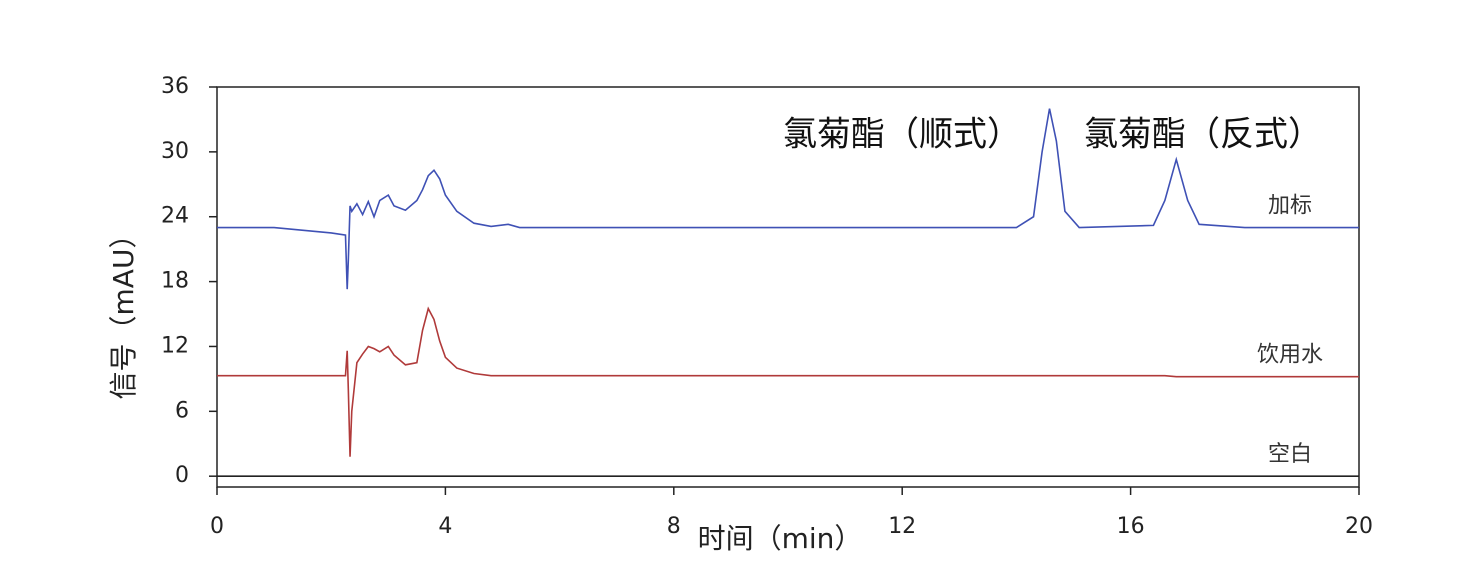 The height and width of the screenshot is (574, 1468). Describe the element at coordinates (175, 345) in the screenshot. I see `y-tick-label: 12` at that location.